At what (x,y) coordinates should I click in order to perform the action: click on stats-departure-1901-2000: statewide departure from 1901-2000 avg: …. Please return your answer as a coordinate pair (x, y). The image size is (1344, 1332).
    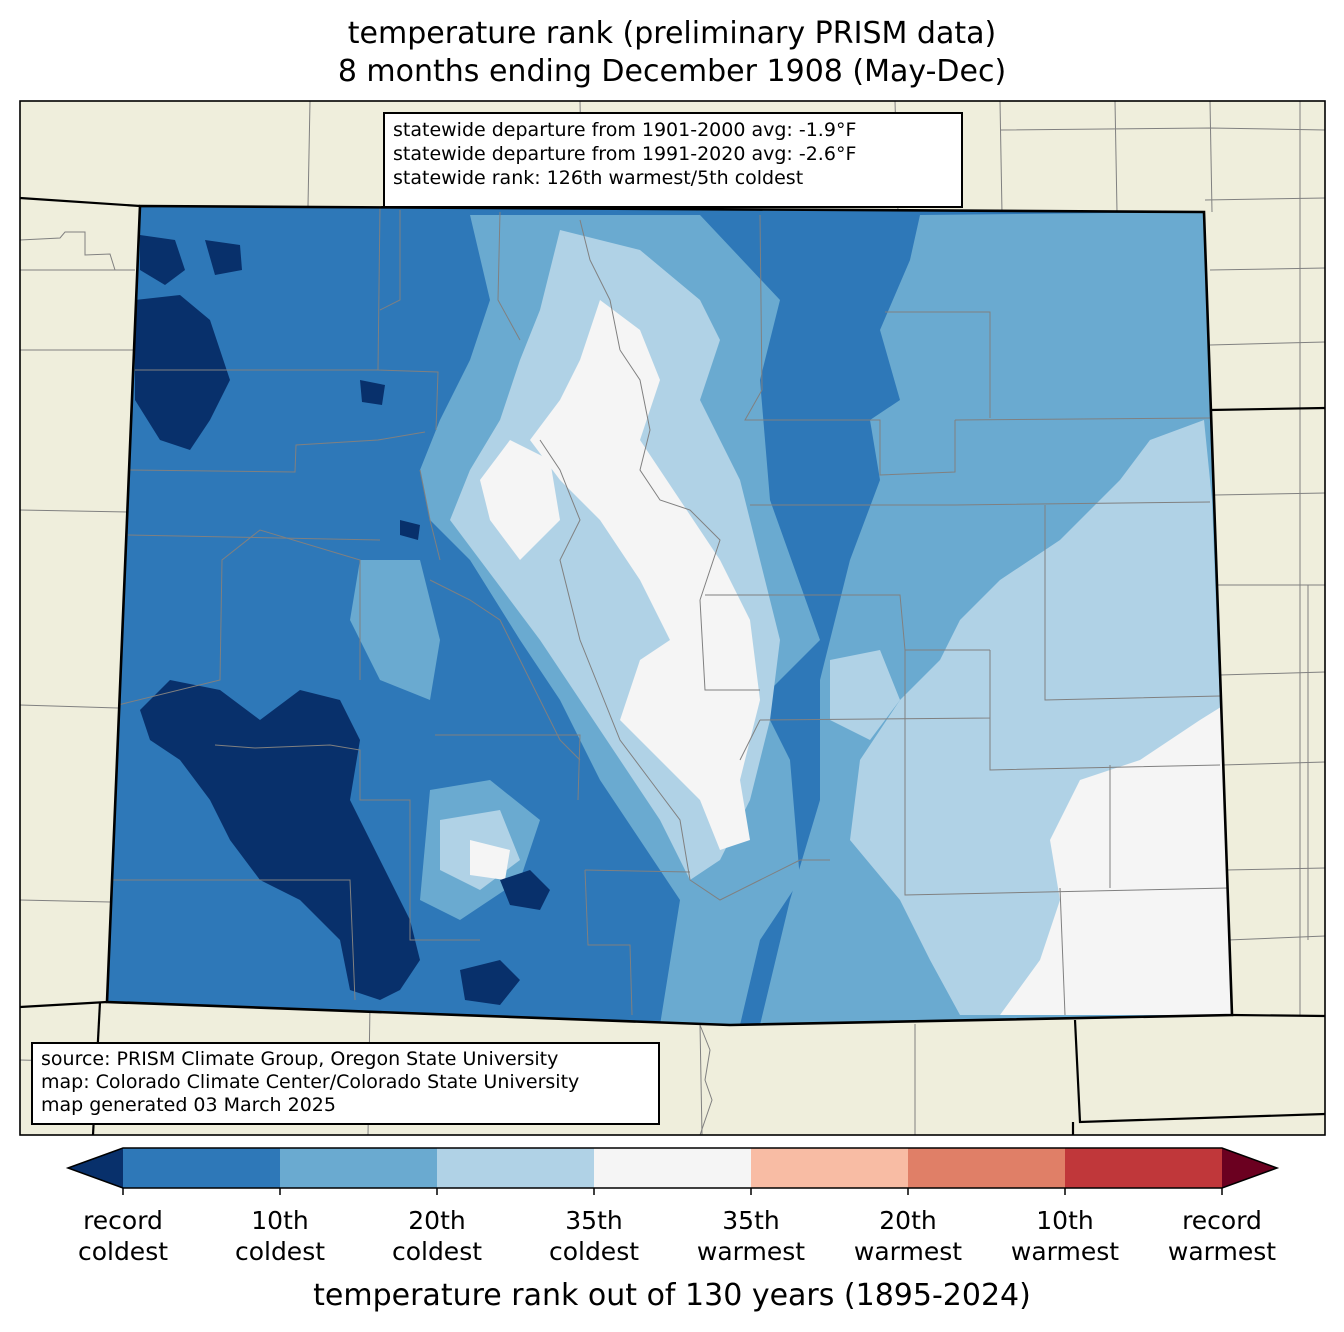
    Looking at the image, I should click on (625, 130).